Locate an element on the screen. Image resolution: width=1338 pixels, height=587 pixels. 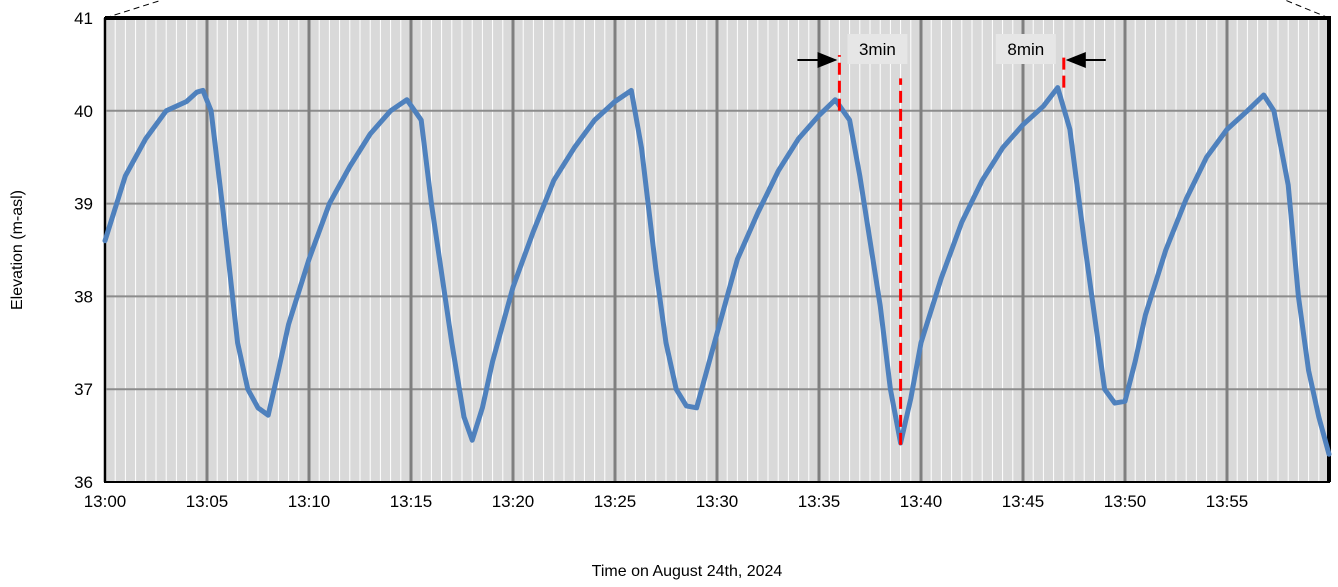
y-tick-label: 36 is located at coordinates (83, 482).